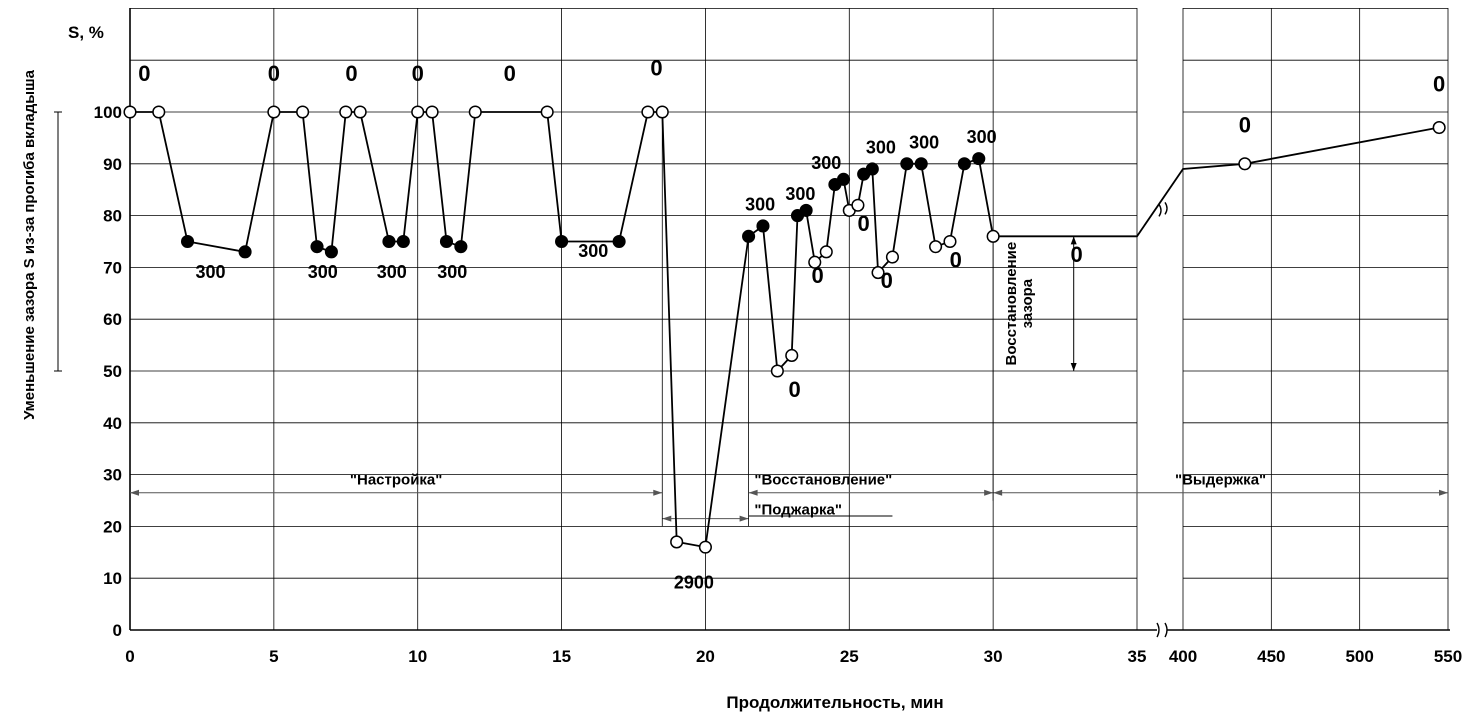 Image resolution: width=1473 pixels, height=724 pixels. I want to click on y-tick-label: 40, so click(112, 423).